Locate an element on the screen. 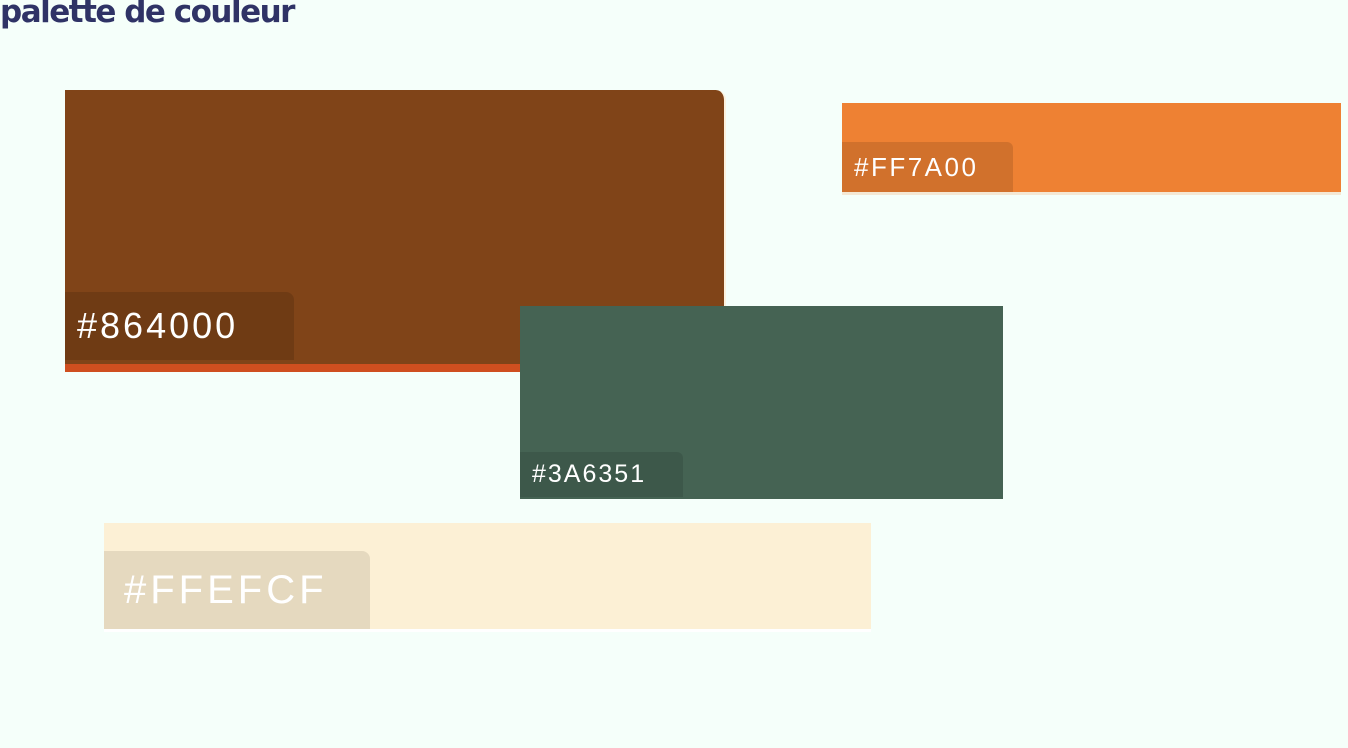 Image resolution: width=1348 pixels, height=748 pixels. color-swatch-green: #3A6351 is located at coordinates (761, 402).